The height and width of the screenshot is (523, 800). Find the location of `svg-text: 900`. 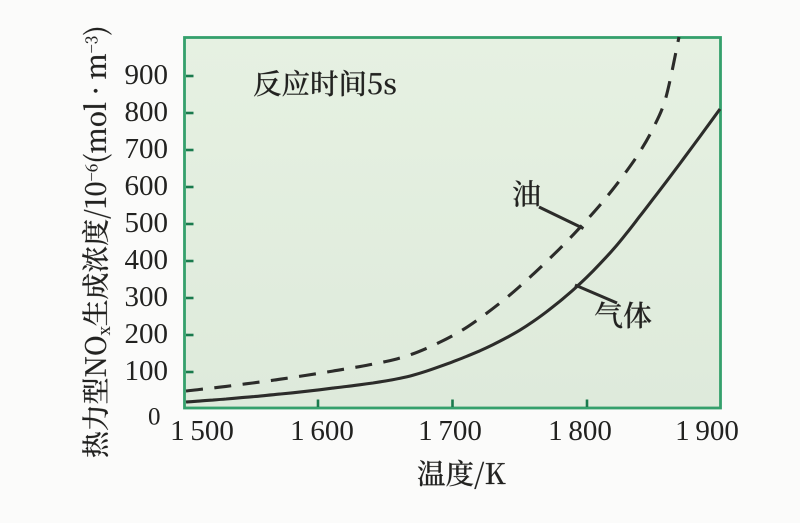

svg-text: 900 is located at coordinates (147, 75).